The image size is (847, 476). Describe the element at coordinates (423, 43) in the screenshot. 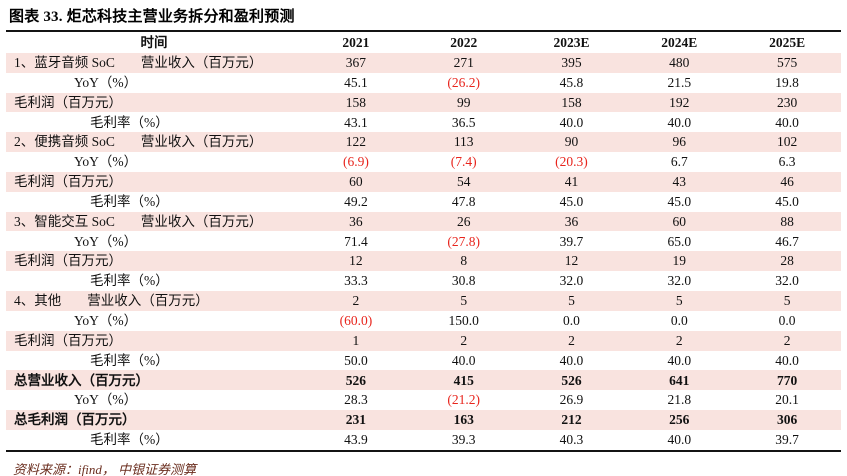

I see `table-header-row: 时间 2021 2022 2023E 2024E 2025E` at that location.